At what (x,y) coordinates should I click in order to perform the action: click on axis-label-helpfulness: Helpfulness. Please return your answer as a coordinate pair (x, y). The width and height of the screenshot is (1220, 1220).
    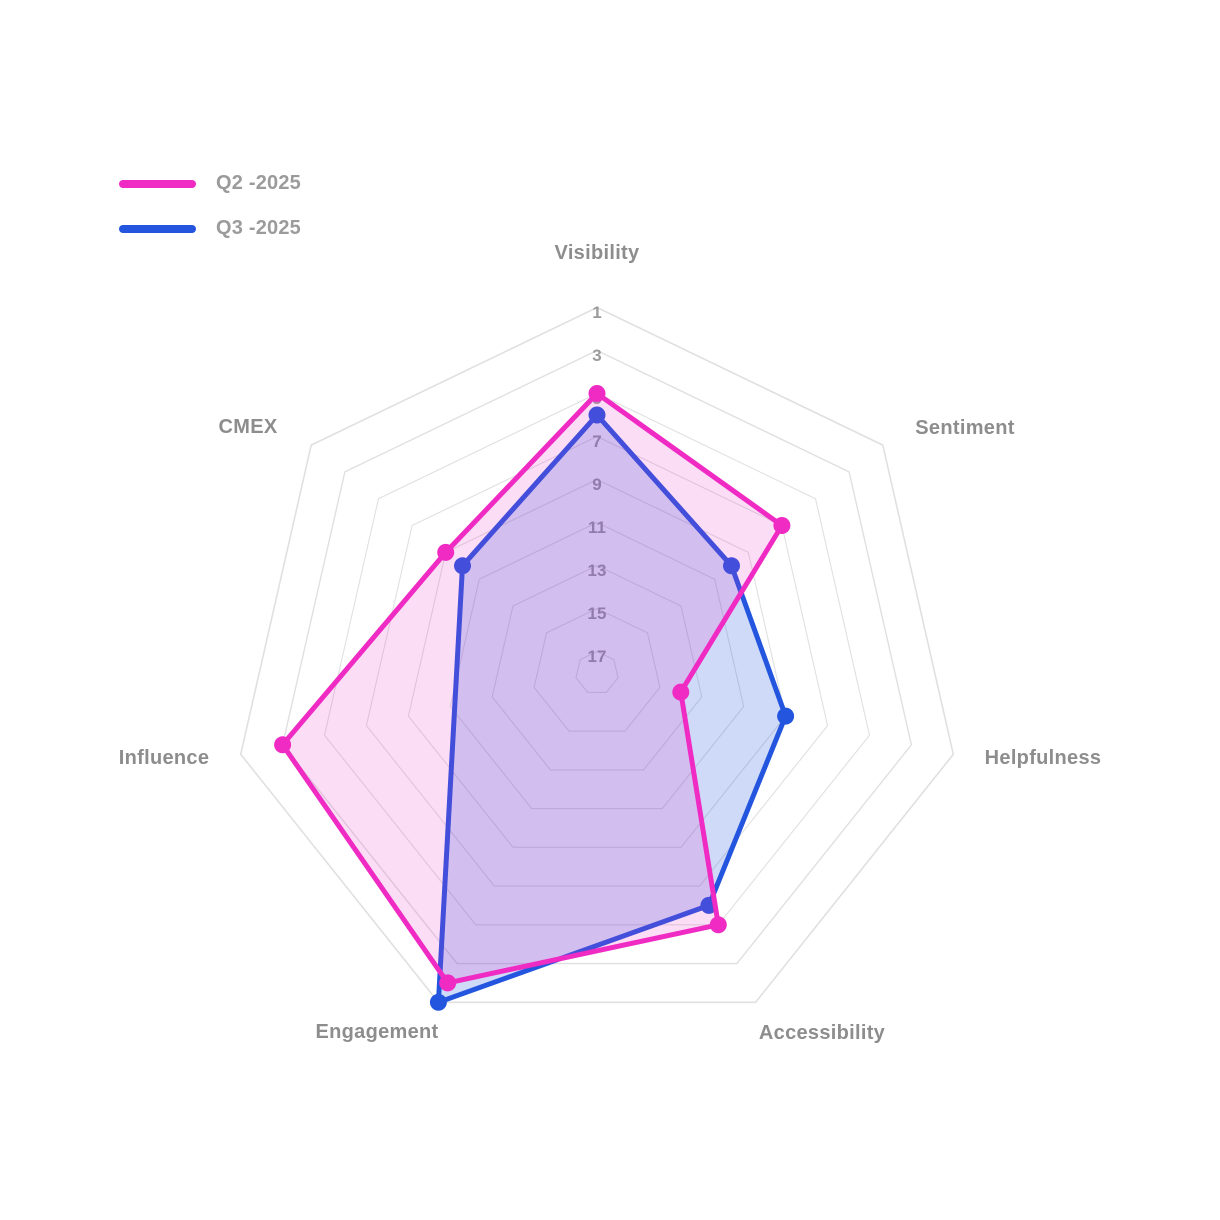
    Looking at the image, I should click on (1043, 758).